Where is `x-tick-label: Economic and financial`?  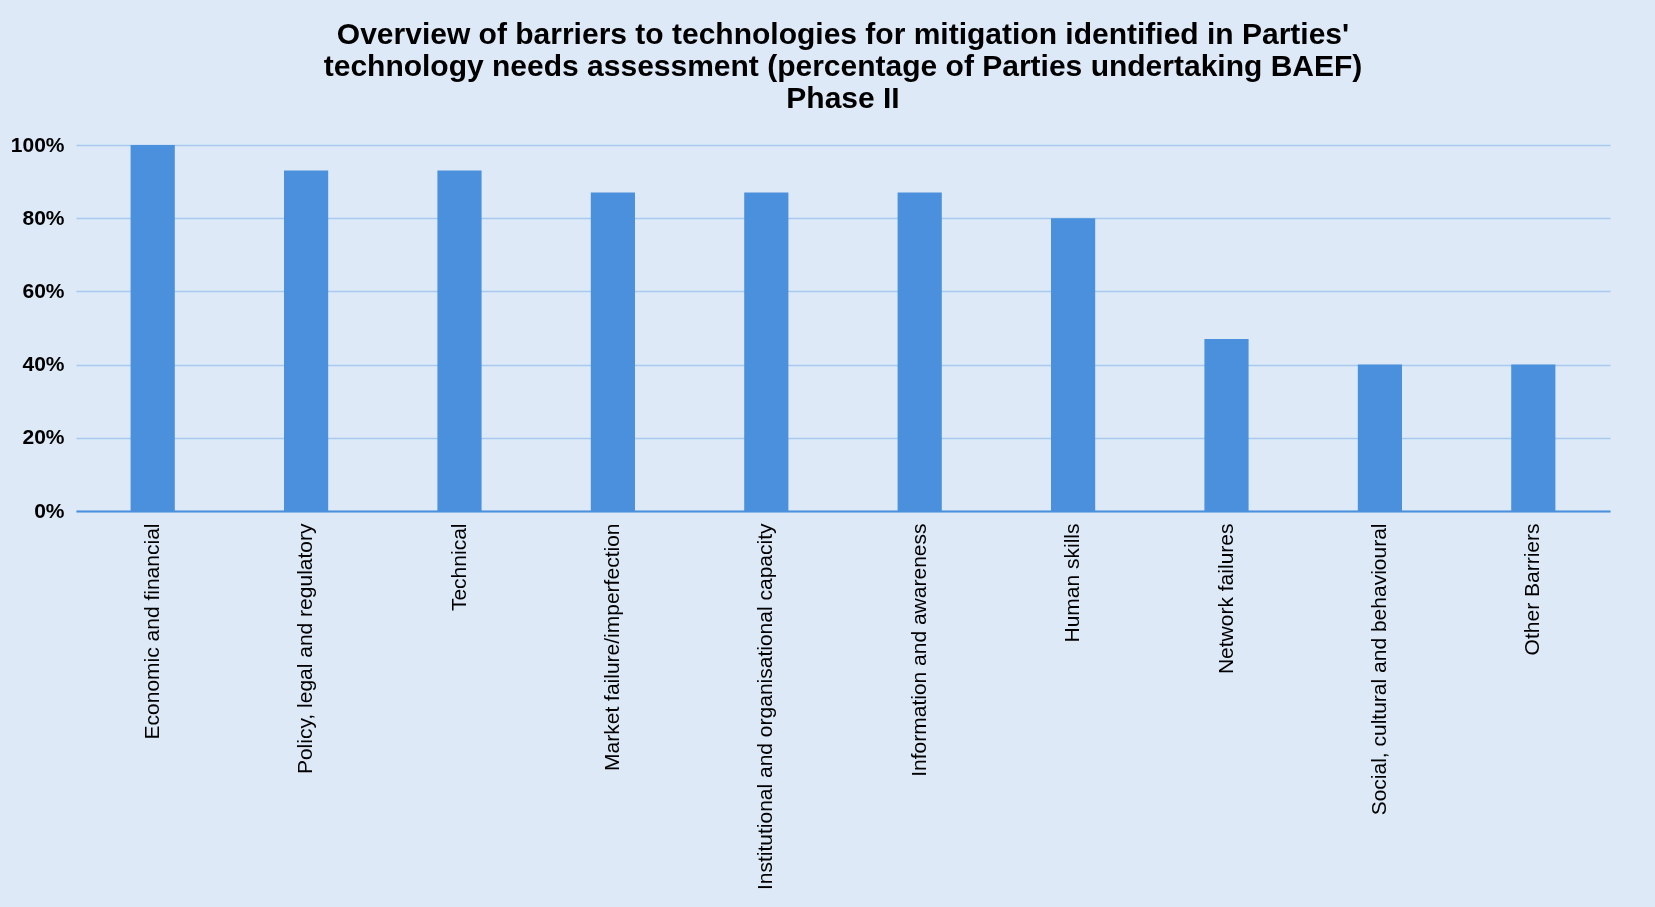
x-tick-label: Economic and financial is located at coordinates (151, 631).